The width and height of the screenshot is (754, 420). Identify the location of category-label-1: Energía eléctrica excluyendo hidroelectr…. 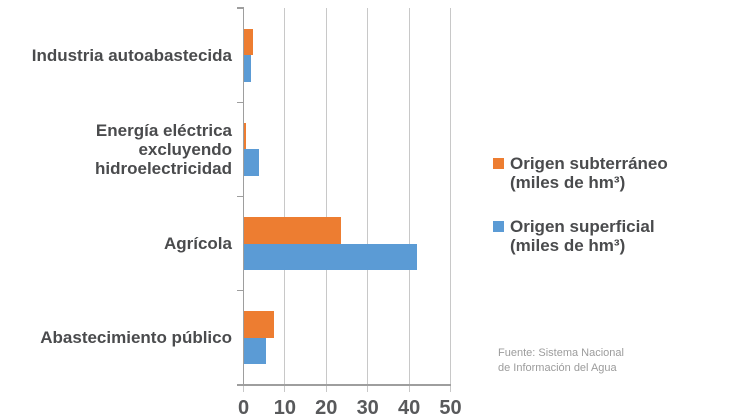
(163, 149).